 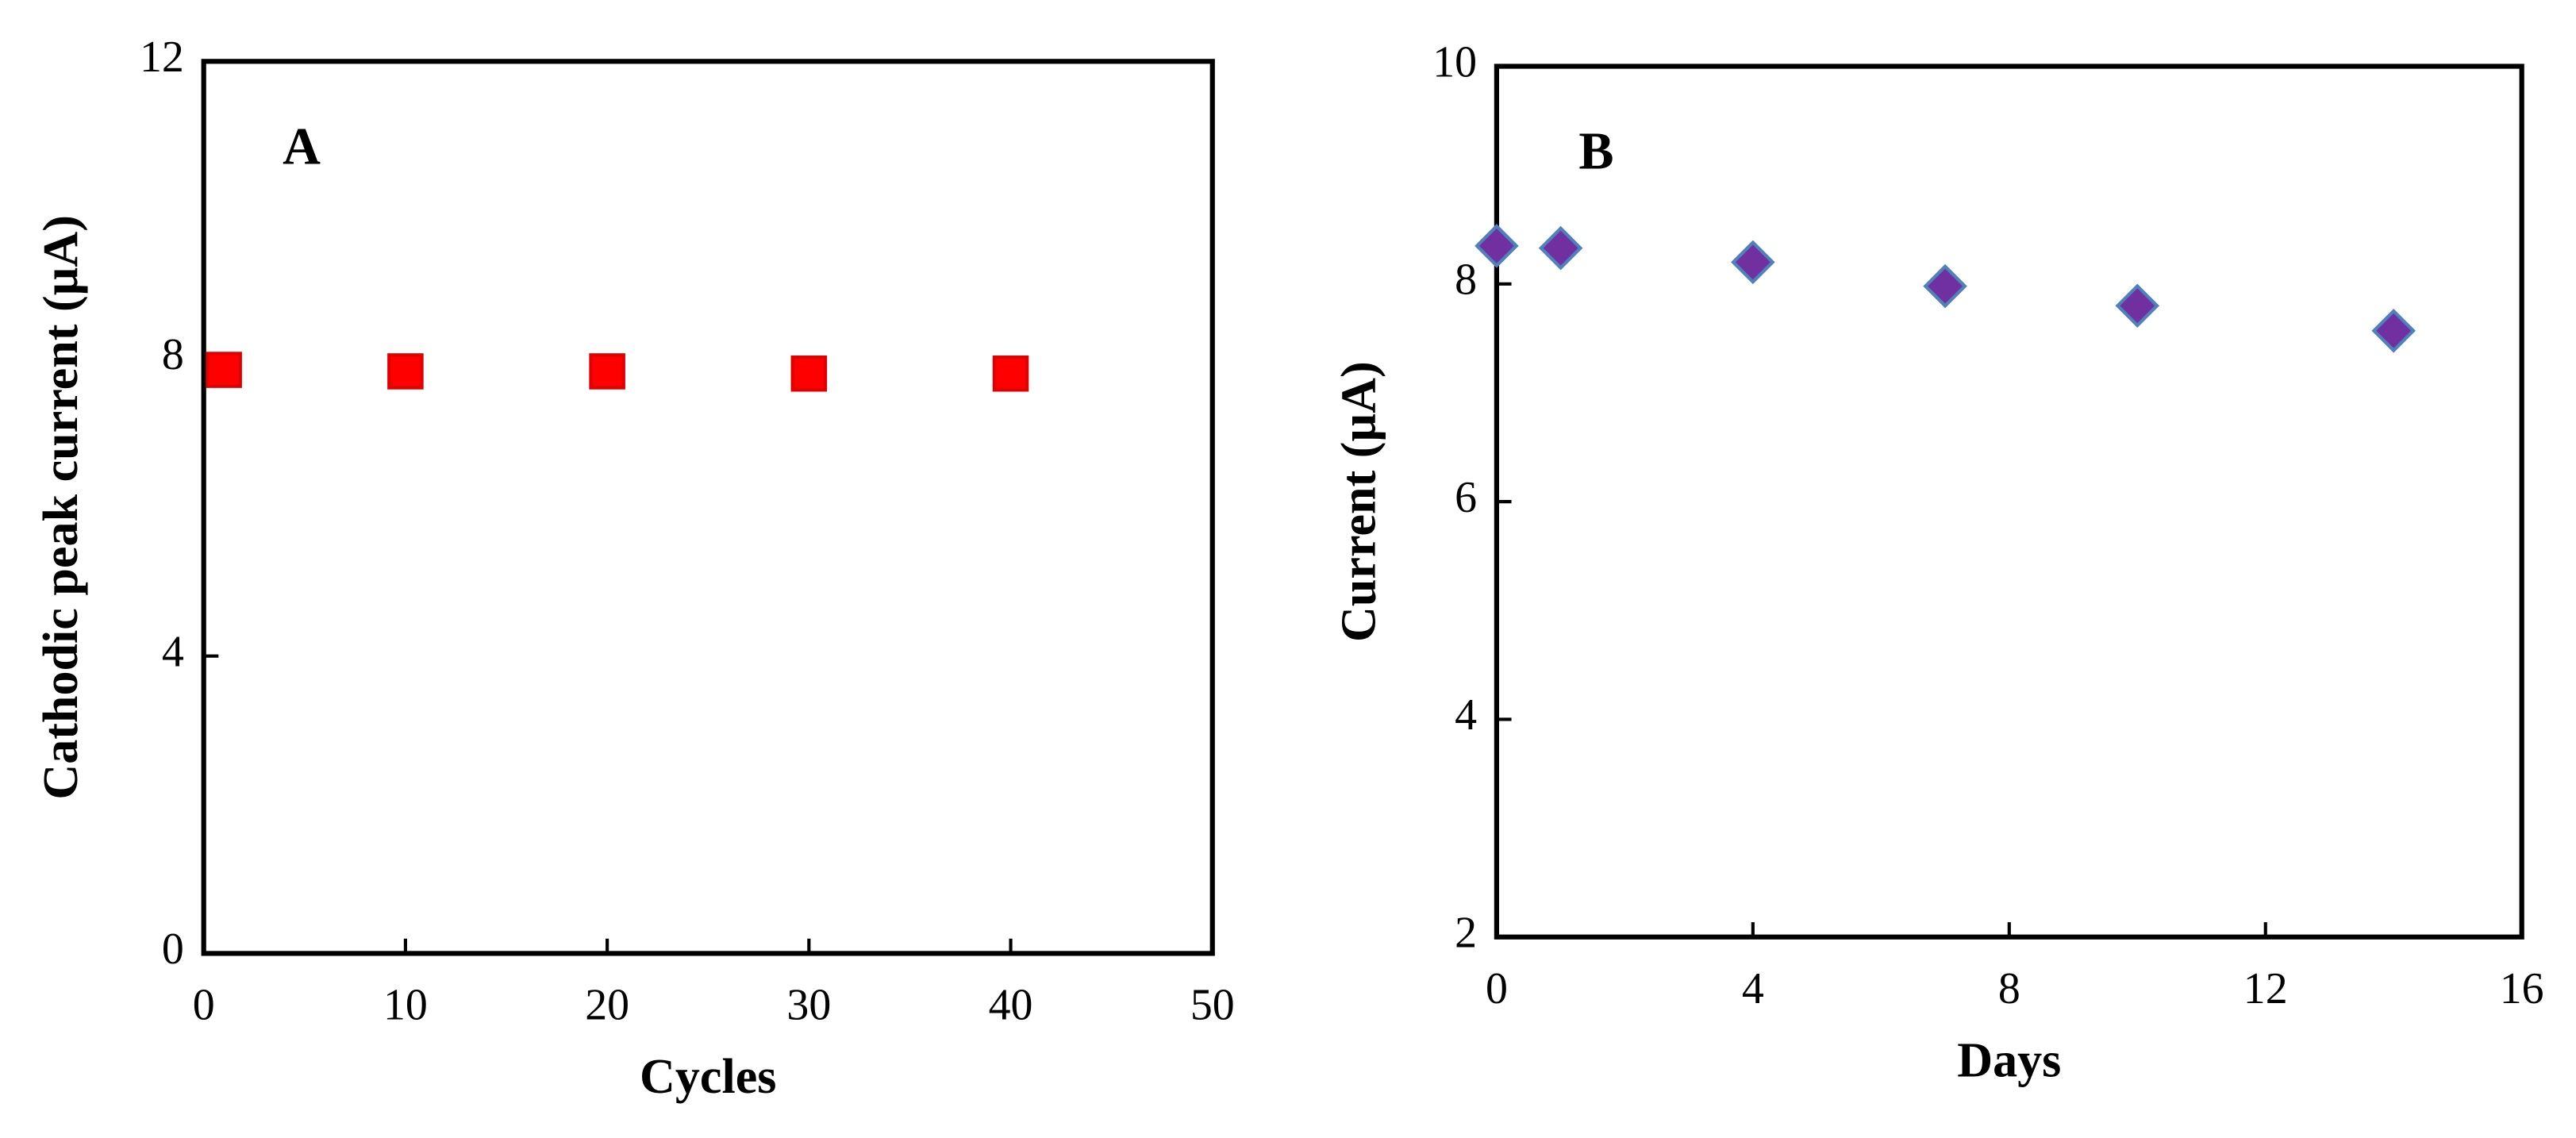 I want to click on x-tick-label: 20, so click(x=607, y=1005).